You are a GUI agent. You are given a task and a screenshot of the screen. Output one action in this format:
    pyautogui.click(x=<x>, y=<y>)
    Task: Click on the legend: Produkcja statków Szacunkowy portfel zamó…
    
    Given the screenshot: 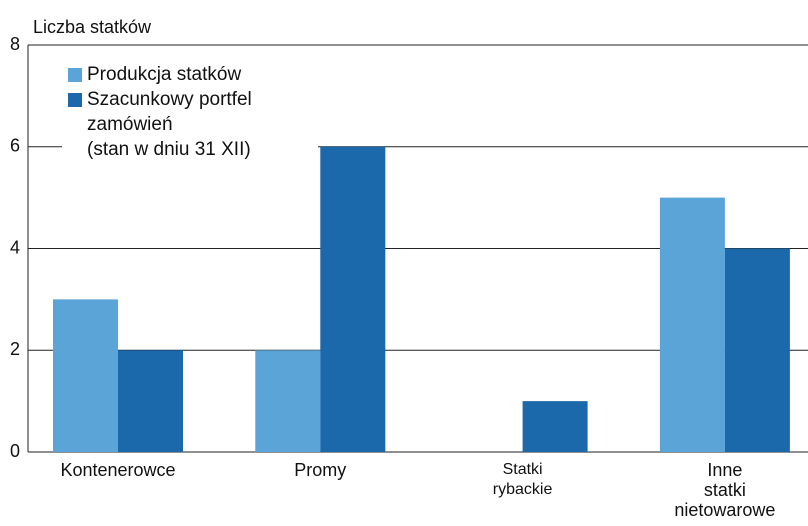 What is the action you would take?
    pyautogui.click(x=190, y=113)
    